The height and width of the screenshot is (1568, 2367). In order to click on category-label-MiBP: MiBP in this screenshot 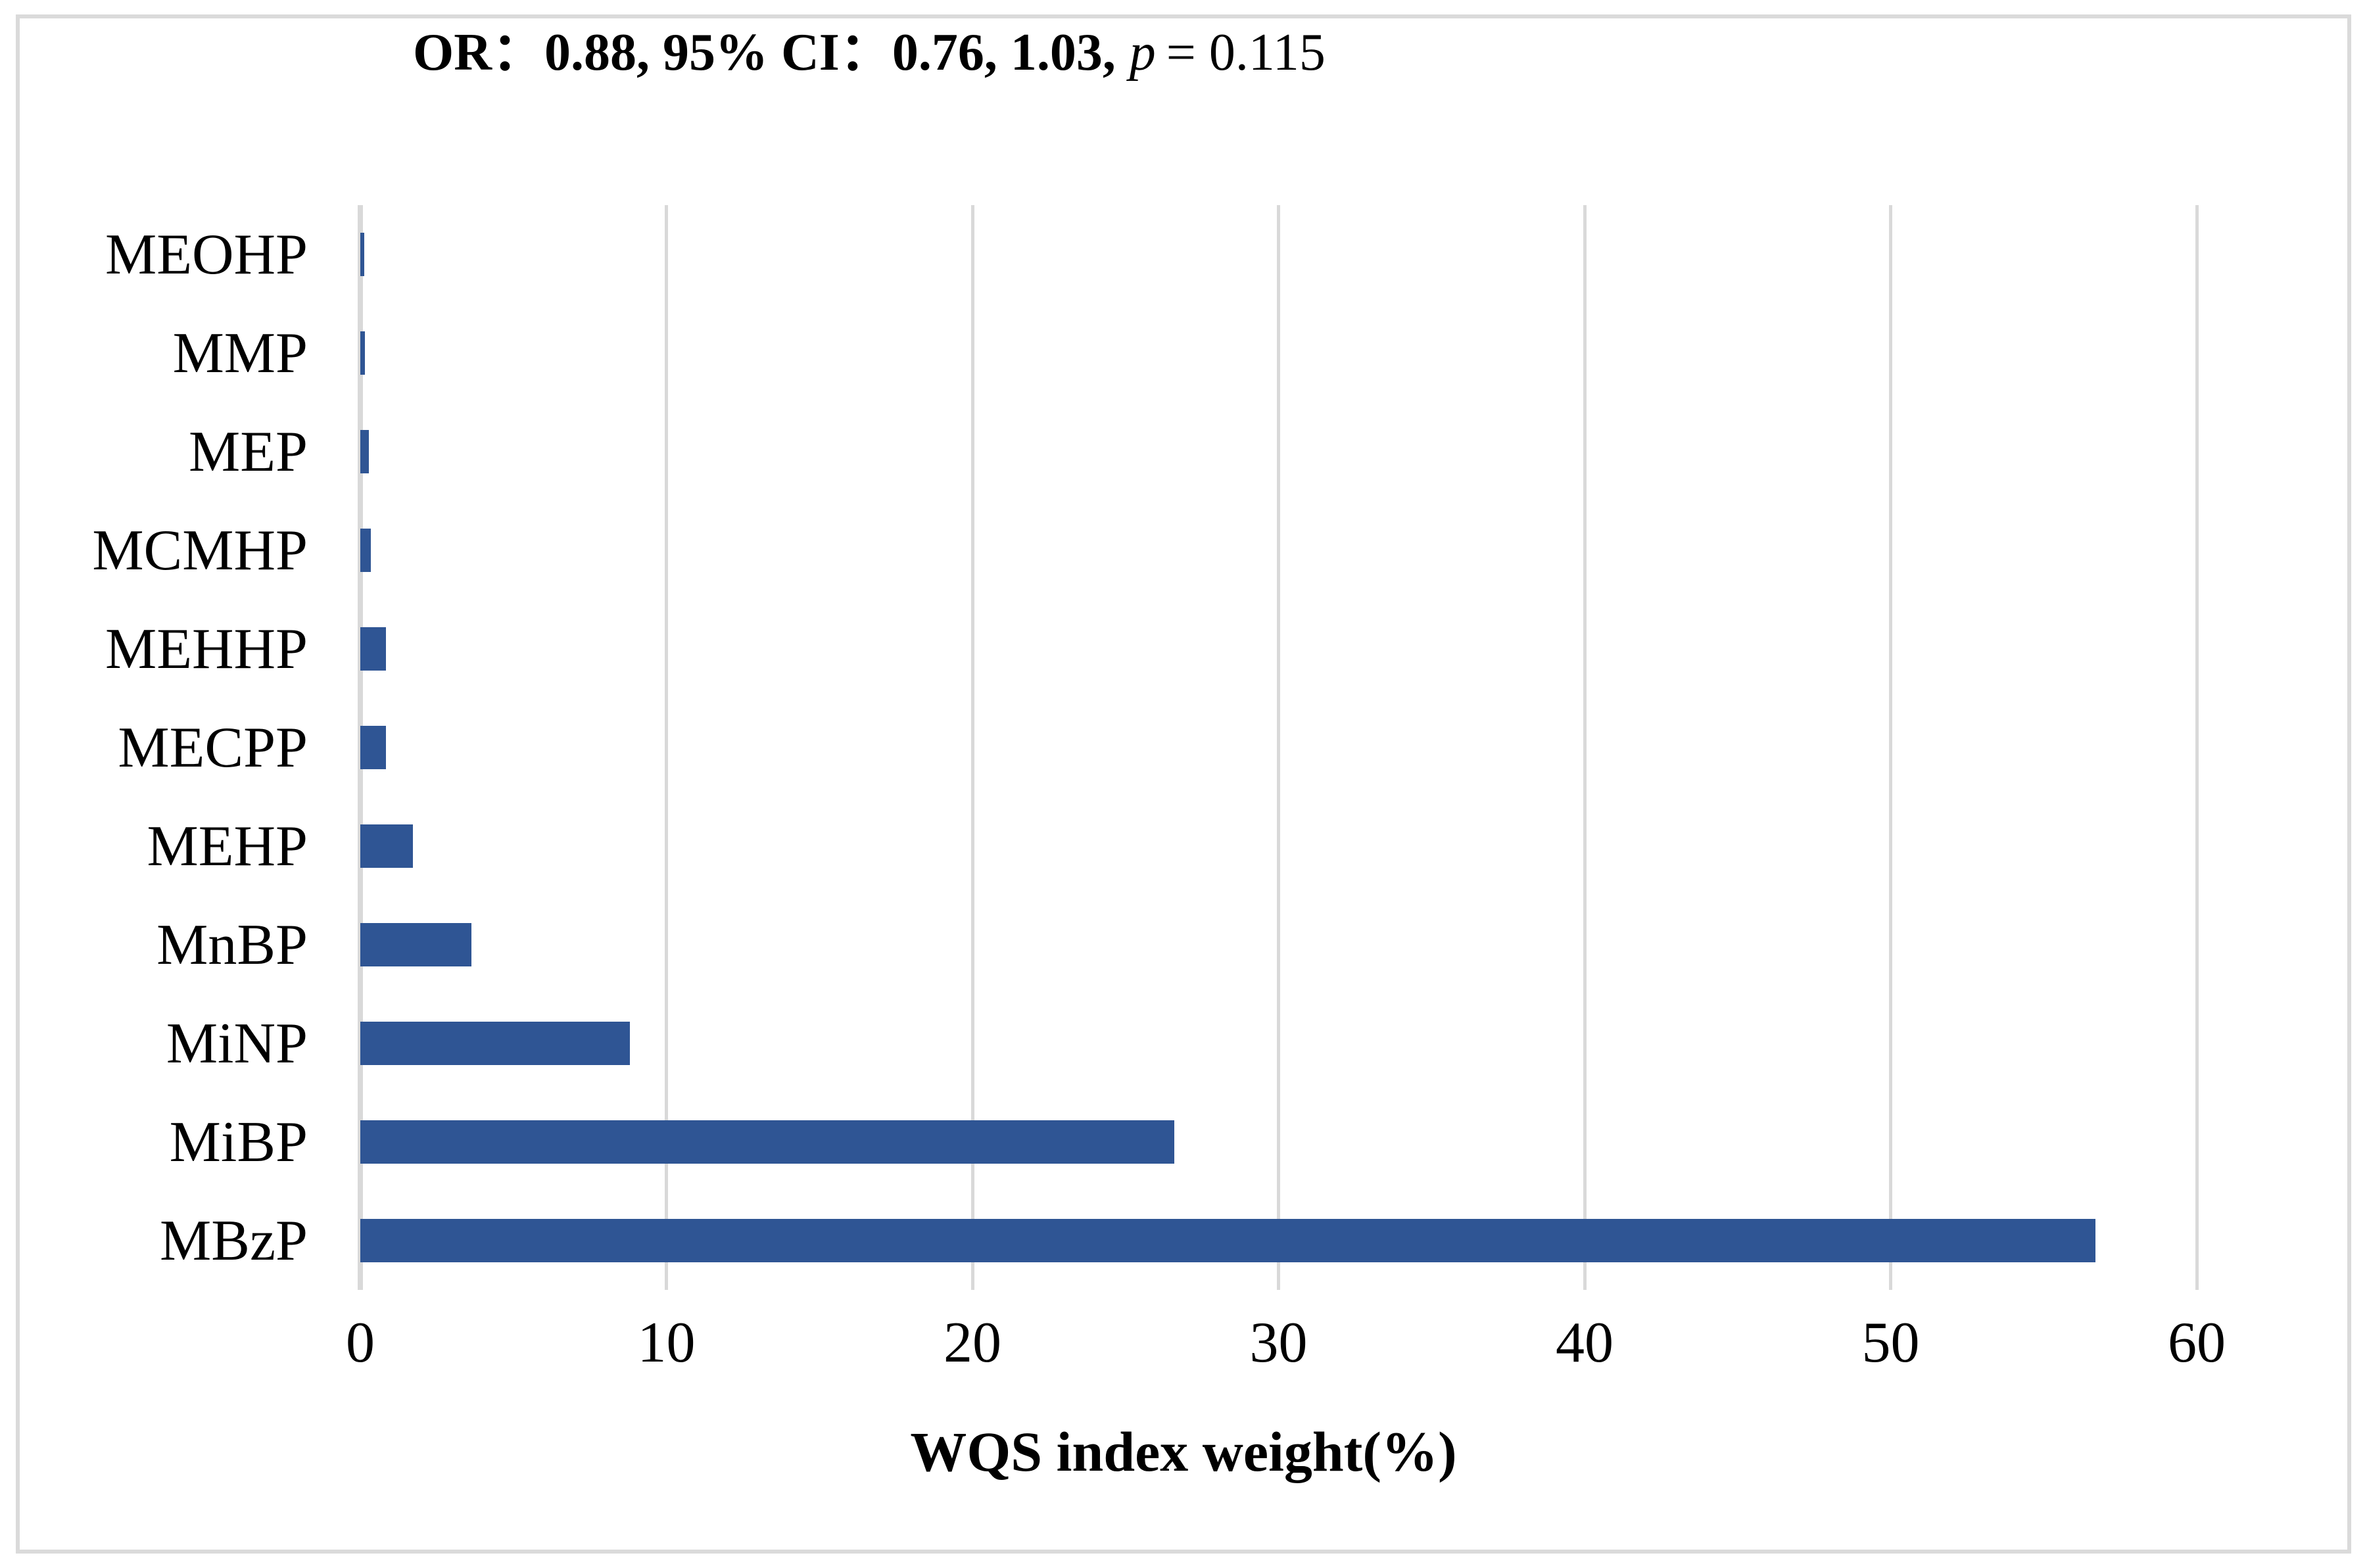, I will do `click(238, 1142)`.